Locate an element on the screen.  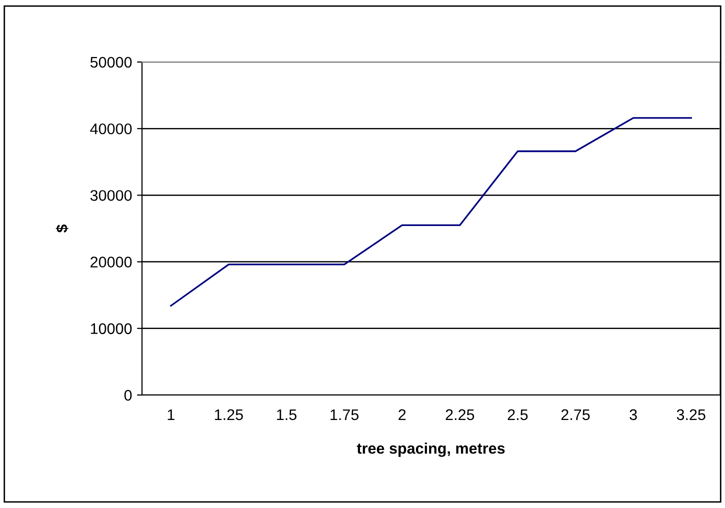
x-tick-label: 1.75 is located at coordinates (344, 414).